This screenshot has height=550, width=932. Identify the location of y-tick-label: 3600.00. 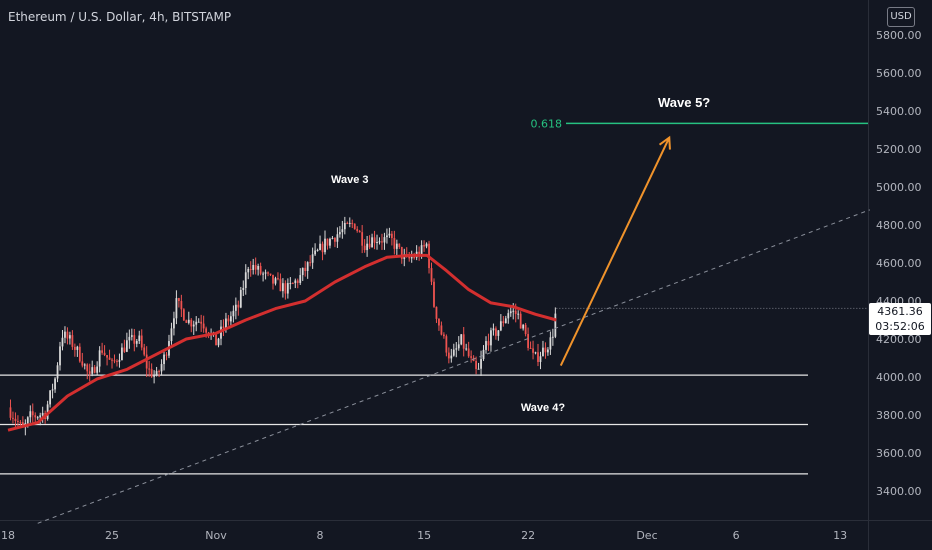
(899, 453).